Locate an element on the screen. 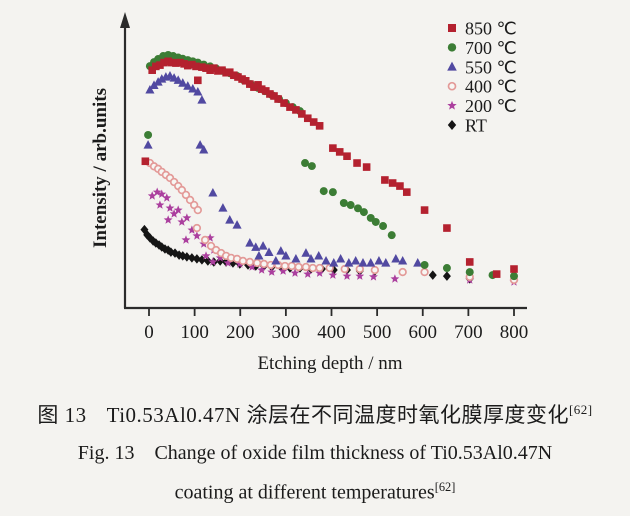 This screenshot has width=630, height=516. x-tick-label: 300 is located at coordinates (286, 332).